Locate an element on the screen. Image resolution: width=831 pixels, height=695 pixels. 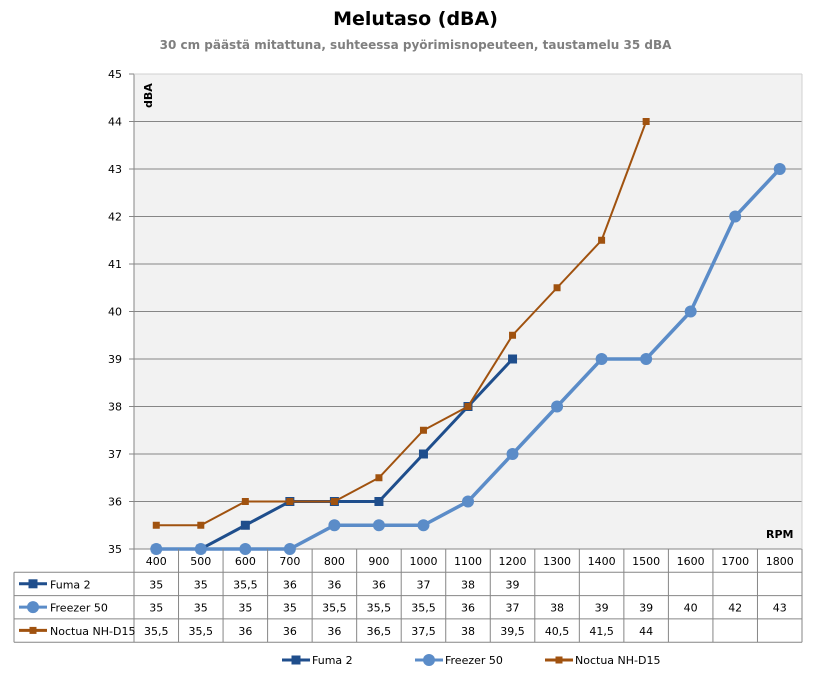
legend-item: Noctua NH-D15 is located at coordinates (602, 660).